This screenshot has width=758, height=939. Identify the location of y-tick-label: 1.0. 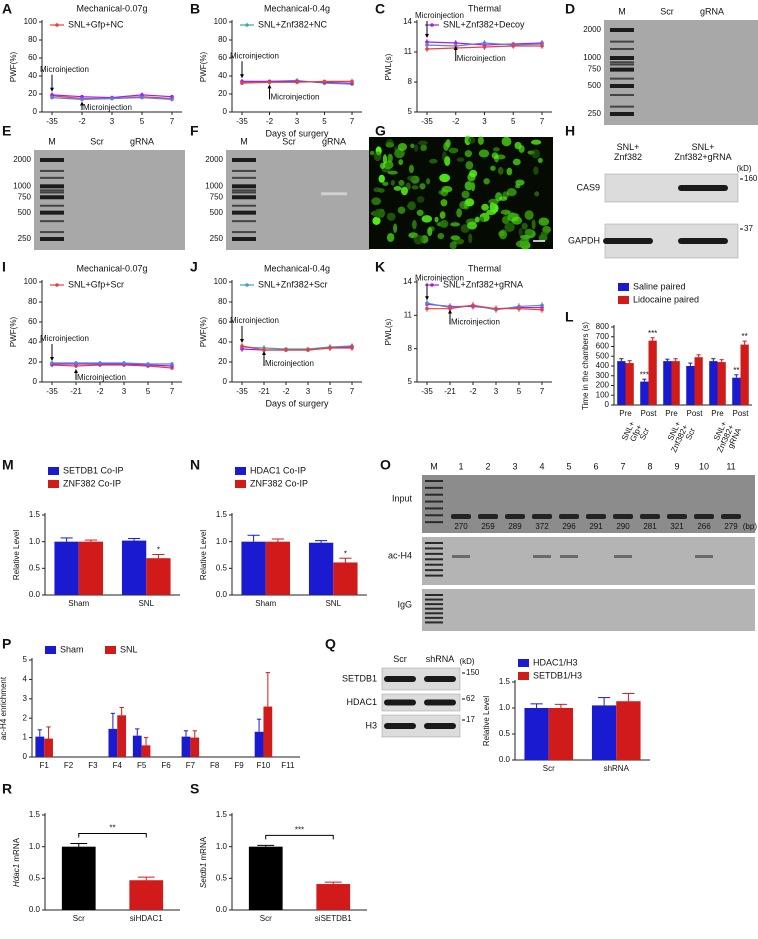
(222, 541).